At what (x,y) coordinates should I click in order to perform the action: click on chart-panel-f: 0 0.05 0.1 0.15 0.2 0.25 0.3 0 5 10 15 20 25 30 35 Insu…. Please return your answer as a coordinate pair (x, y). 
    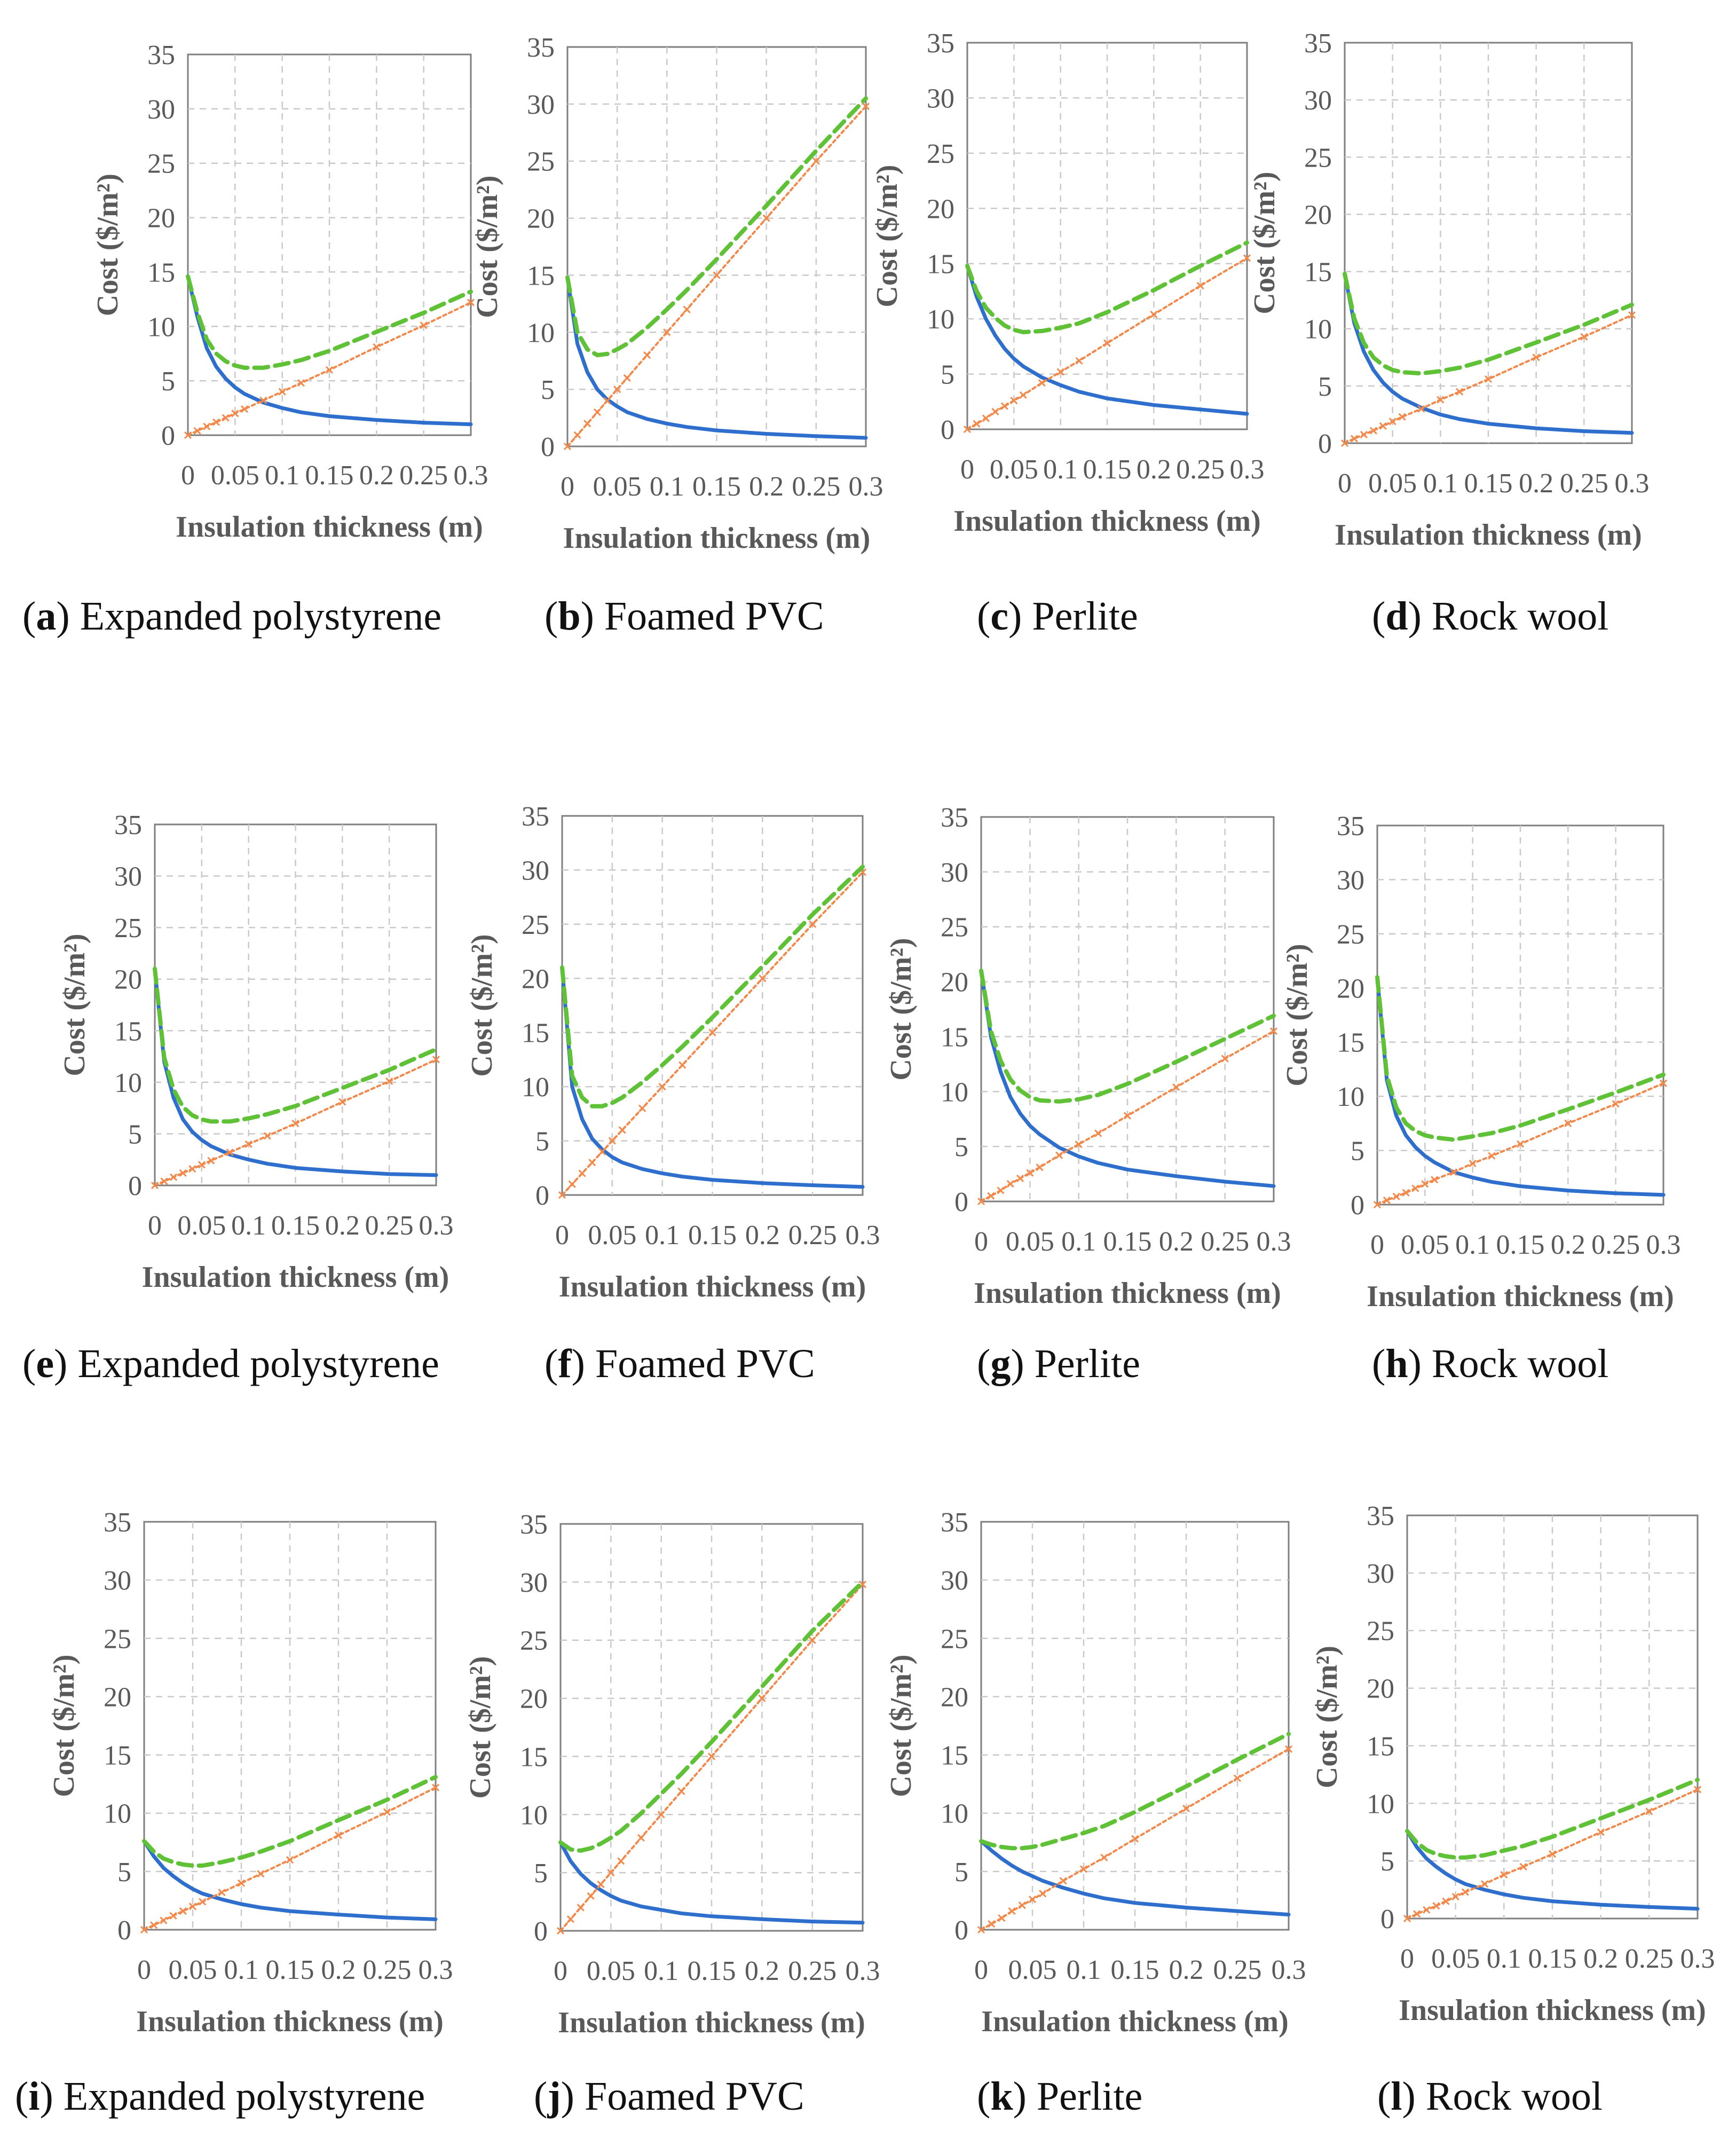
    Looking at the image, I should click on (672, 1052).